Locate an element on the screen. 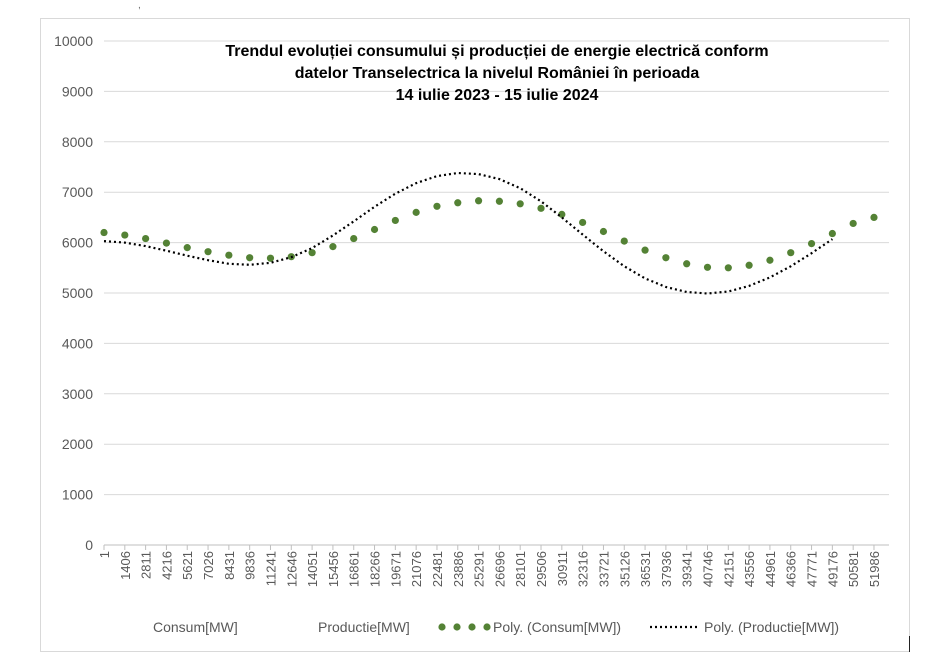  x-tick-label: 21076 is located at coordinates (416, 569).